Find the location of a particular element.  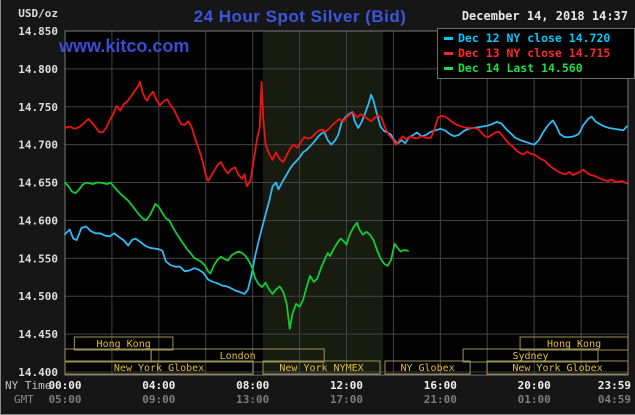

legend-row: Dec 14 Last 14.560 is located at coordinates (539, 68).